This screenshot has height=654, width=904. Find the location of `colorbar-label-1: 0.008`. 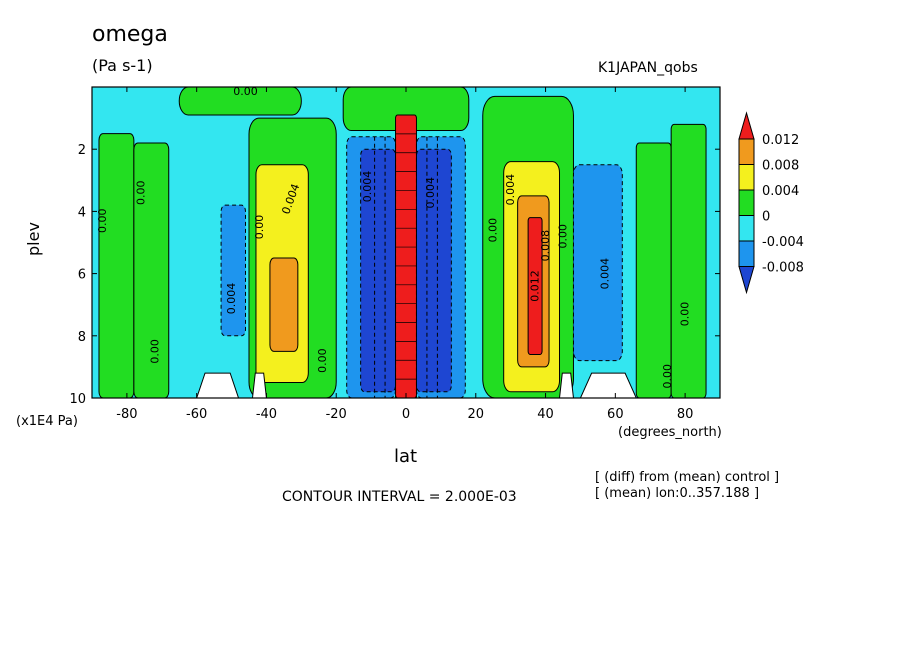

colorbar-label-1: 0.008 is located at coordinates (780, 166).